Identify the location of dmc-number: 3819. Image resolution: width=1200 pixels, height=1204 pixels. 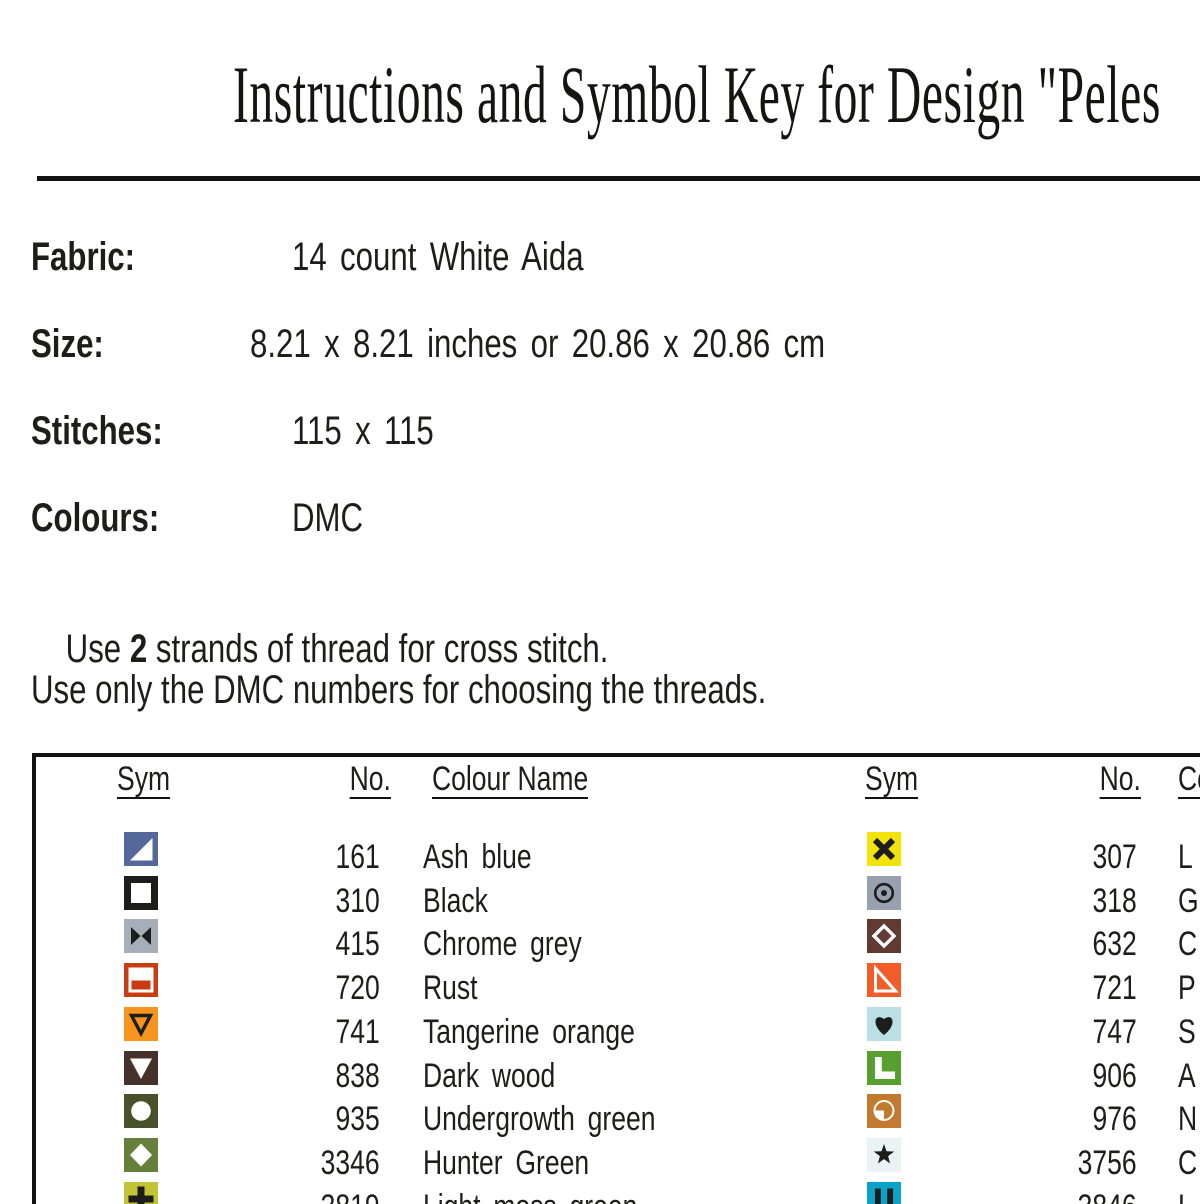
(350, 1196).